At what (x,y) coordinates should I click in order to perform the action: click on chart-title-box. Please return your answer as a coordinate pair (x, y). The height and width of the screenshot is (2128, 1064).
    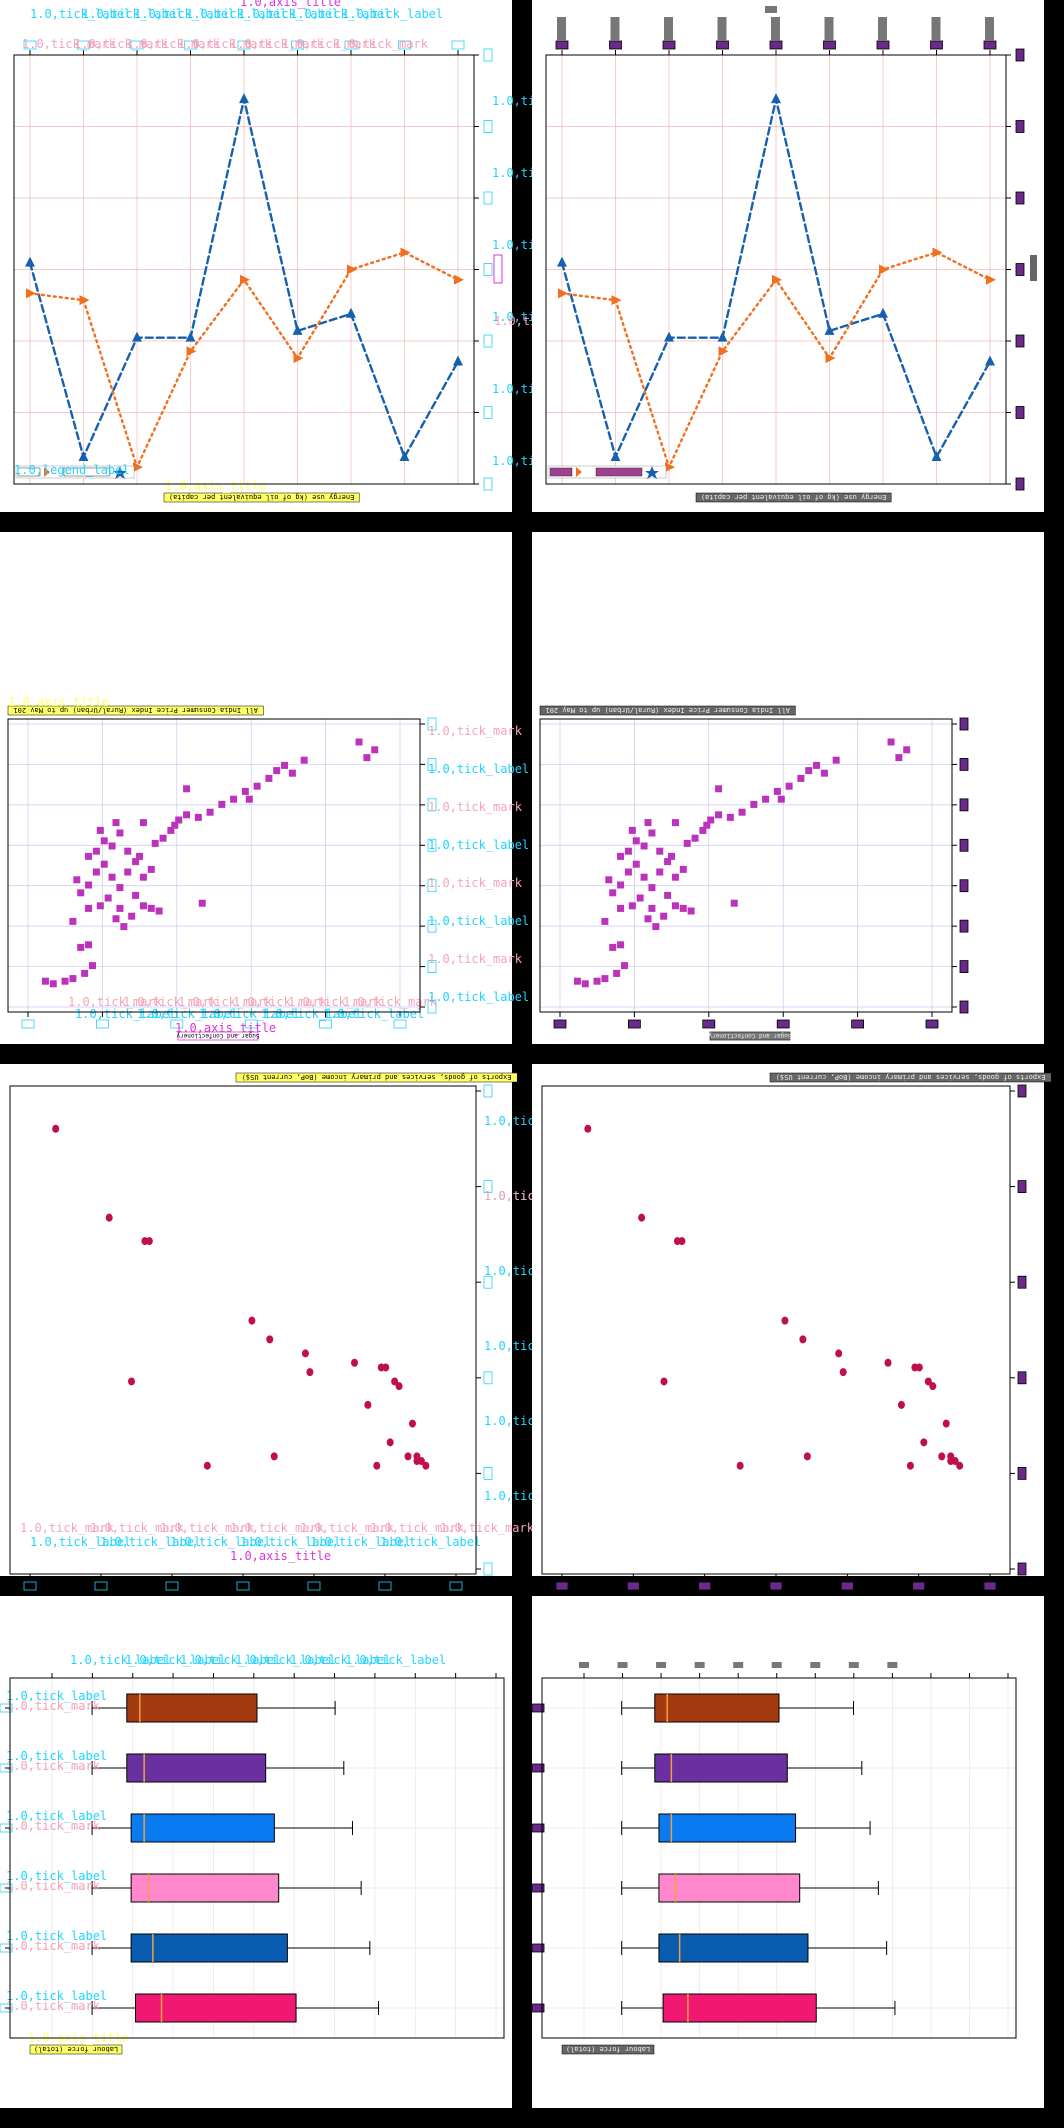
    Looking at the image, I should click on (608, 2049).